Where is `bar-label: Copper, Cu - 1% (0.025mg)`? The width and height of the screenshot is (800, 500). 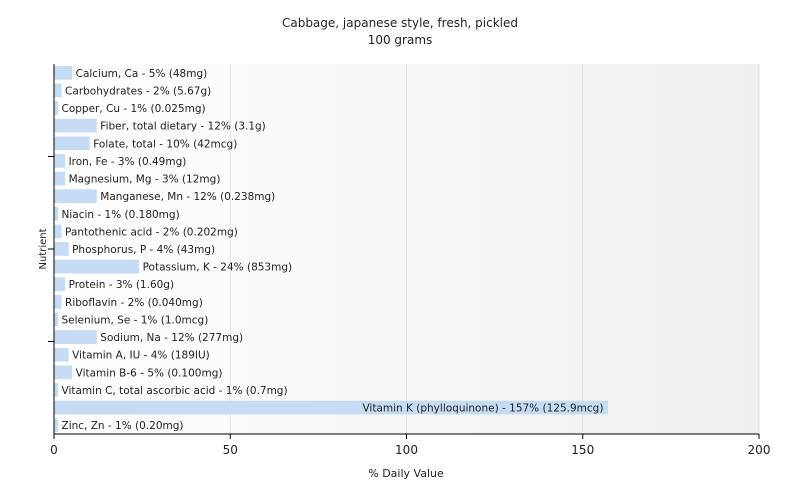 bar-label: Copper, Cu - 1% (0.025mg) is located at coordinates (134, 109).